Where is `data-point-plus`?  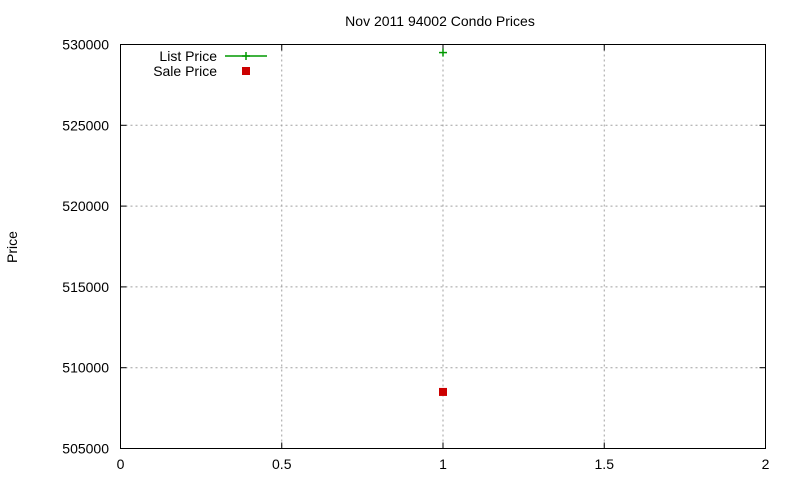 data-point-plus is located at coordinates (443, 52).